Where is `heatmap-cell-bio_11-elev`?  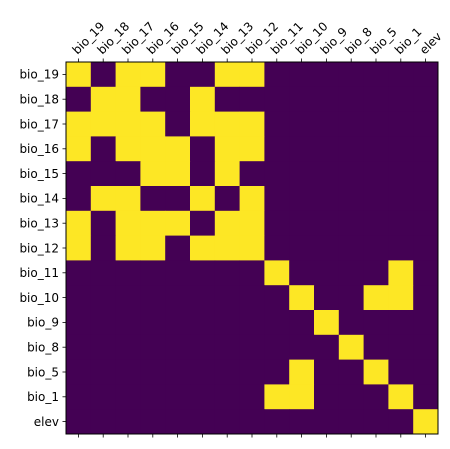
heatmap-cell-bio_11-elev is located at coordinates (426, 273).